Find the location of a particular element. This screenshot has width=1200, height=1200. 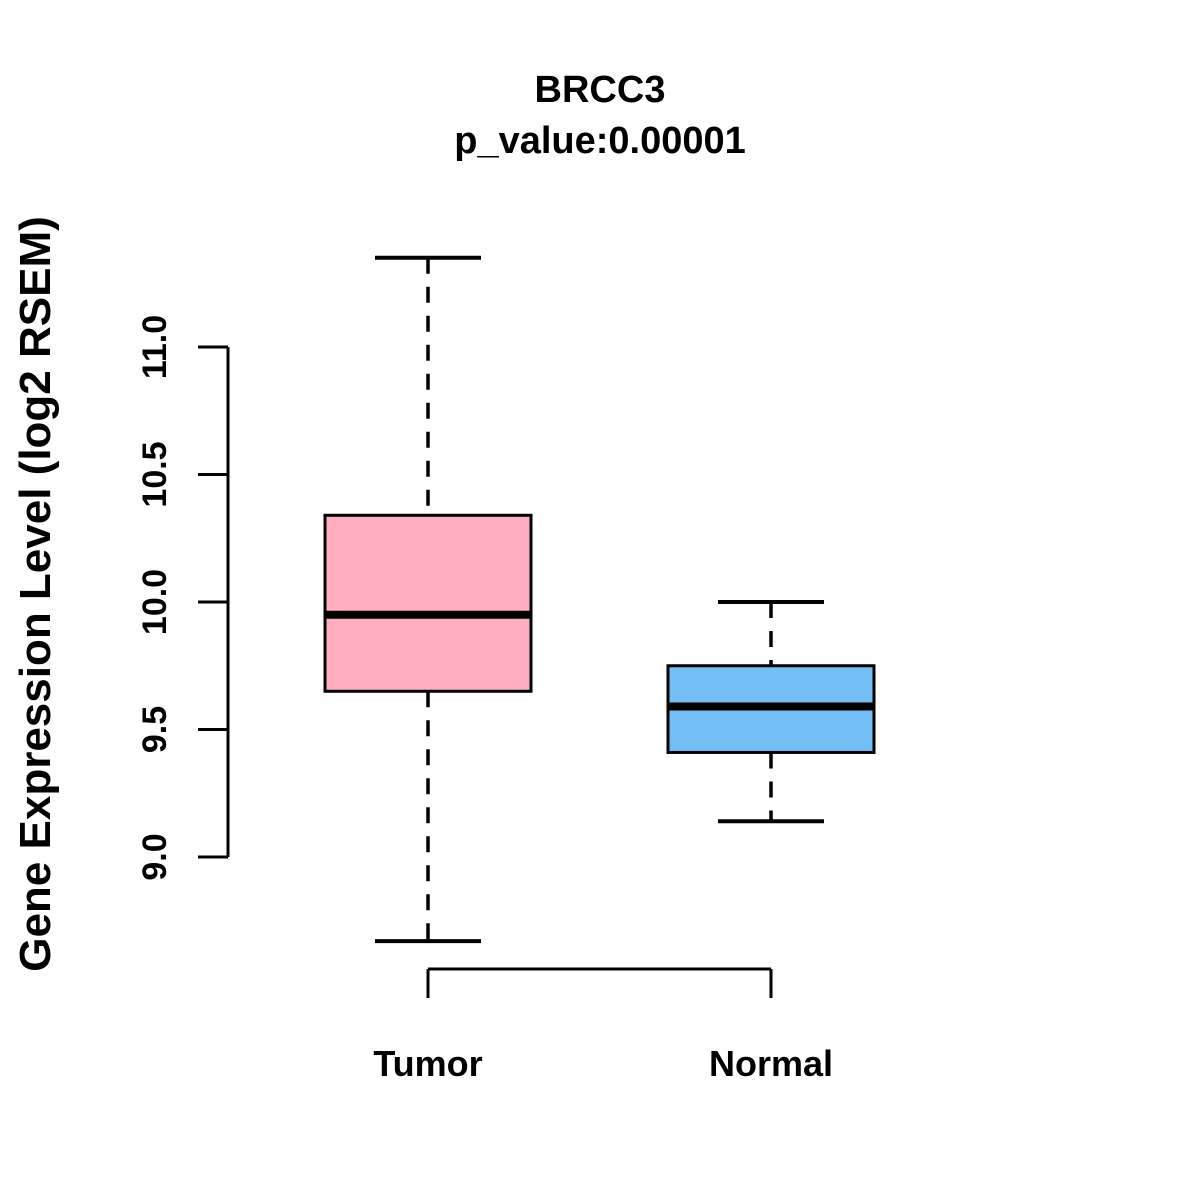

tumor-box-group is located at coordinates (428, 599).